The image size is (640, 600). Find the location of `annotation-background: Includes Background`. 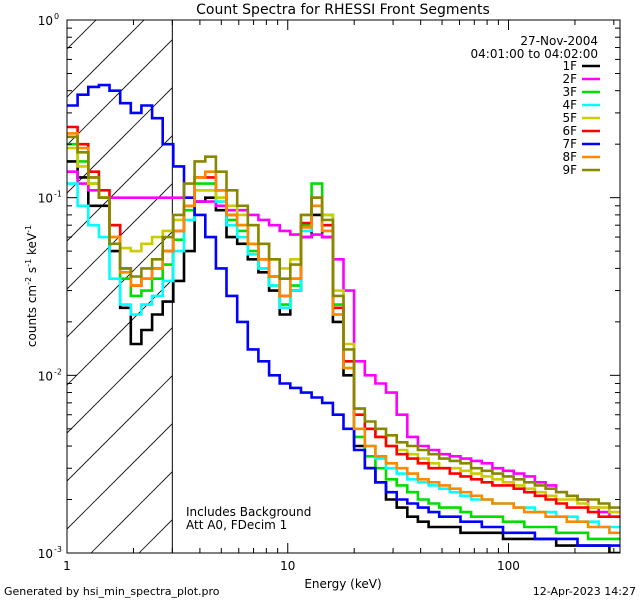

annotation-background: Includes Background is located at coordinates (248, 512).